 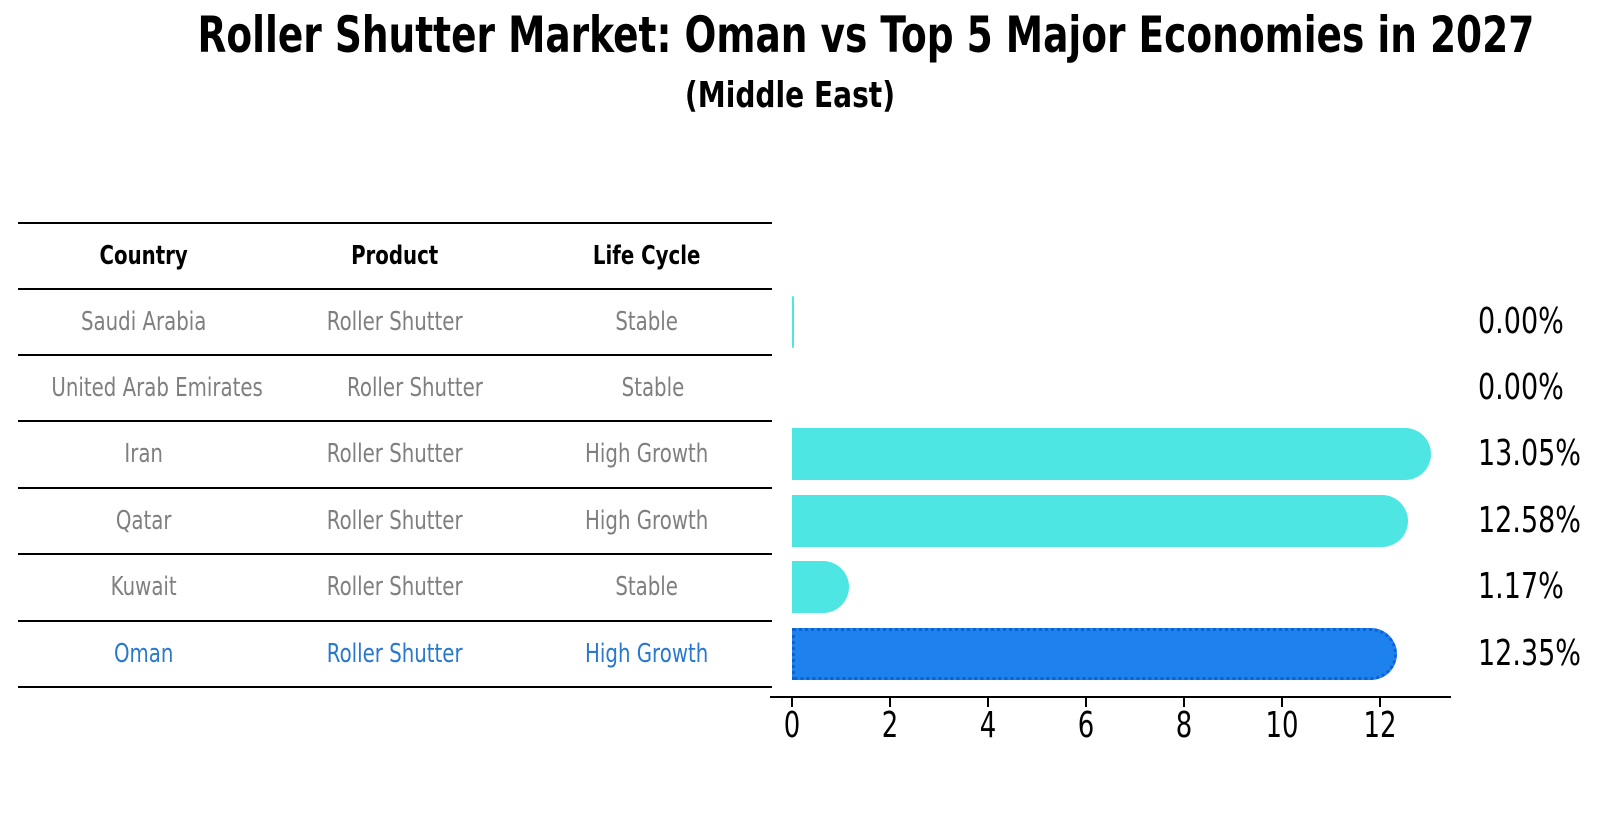 What do you see at coordinates (143, 454) in the screenshot?
I see `cell-country: Iran` at bounding box center [143, 454].